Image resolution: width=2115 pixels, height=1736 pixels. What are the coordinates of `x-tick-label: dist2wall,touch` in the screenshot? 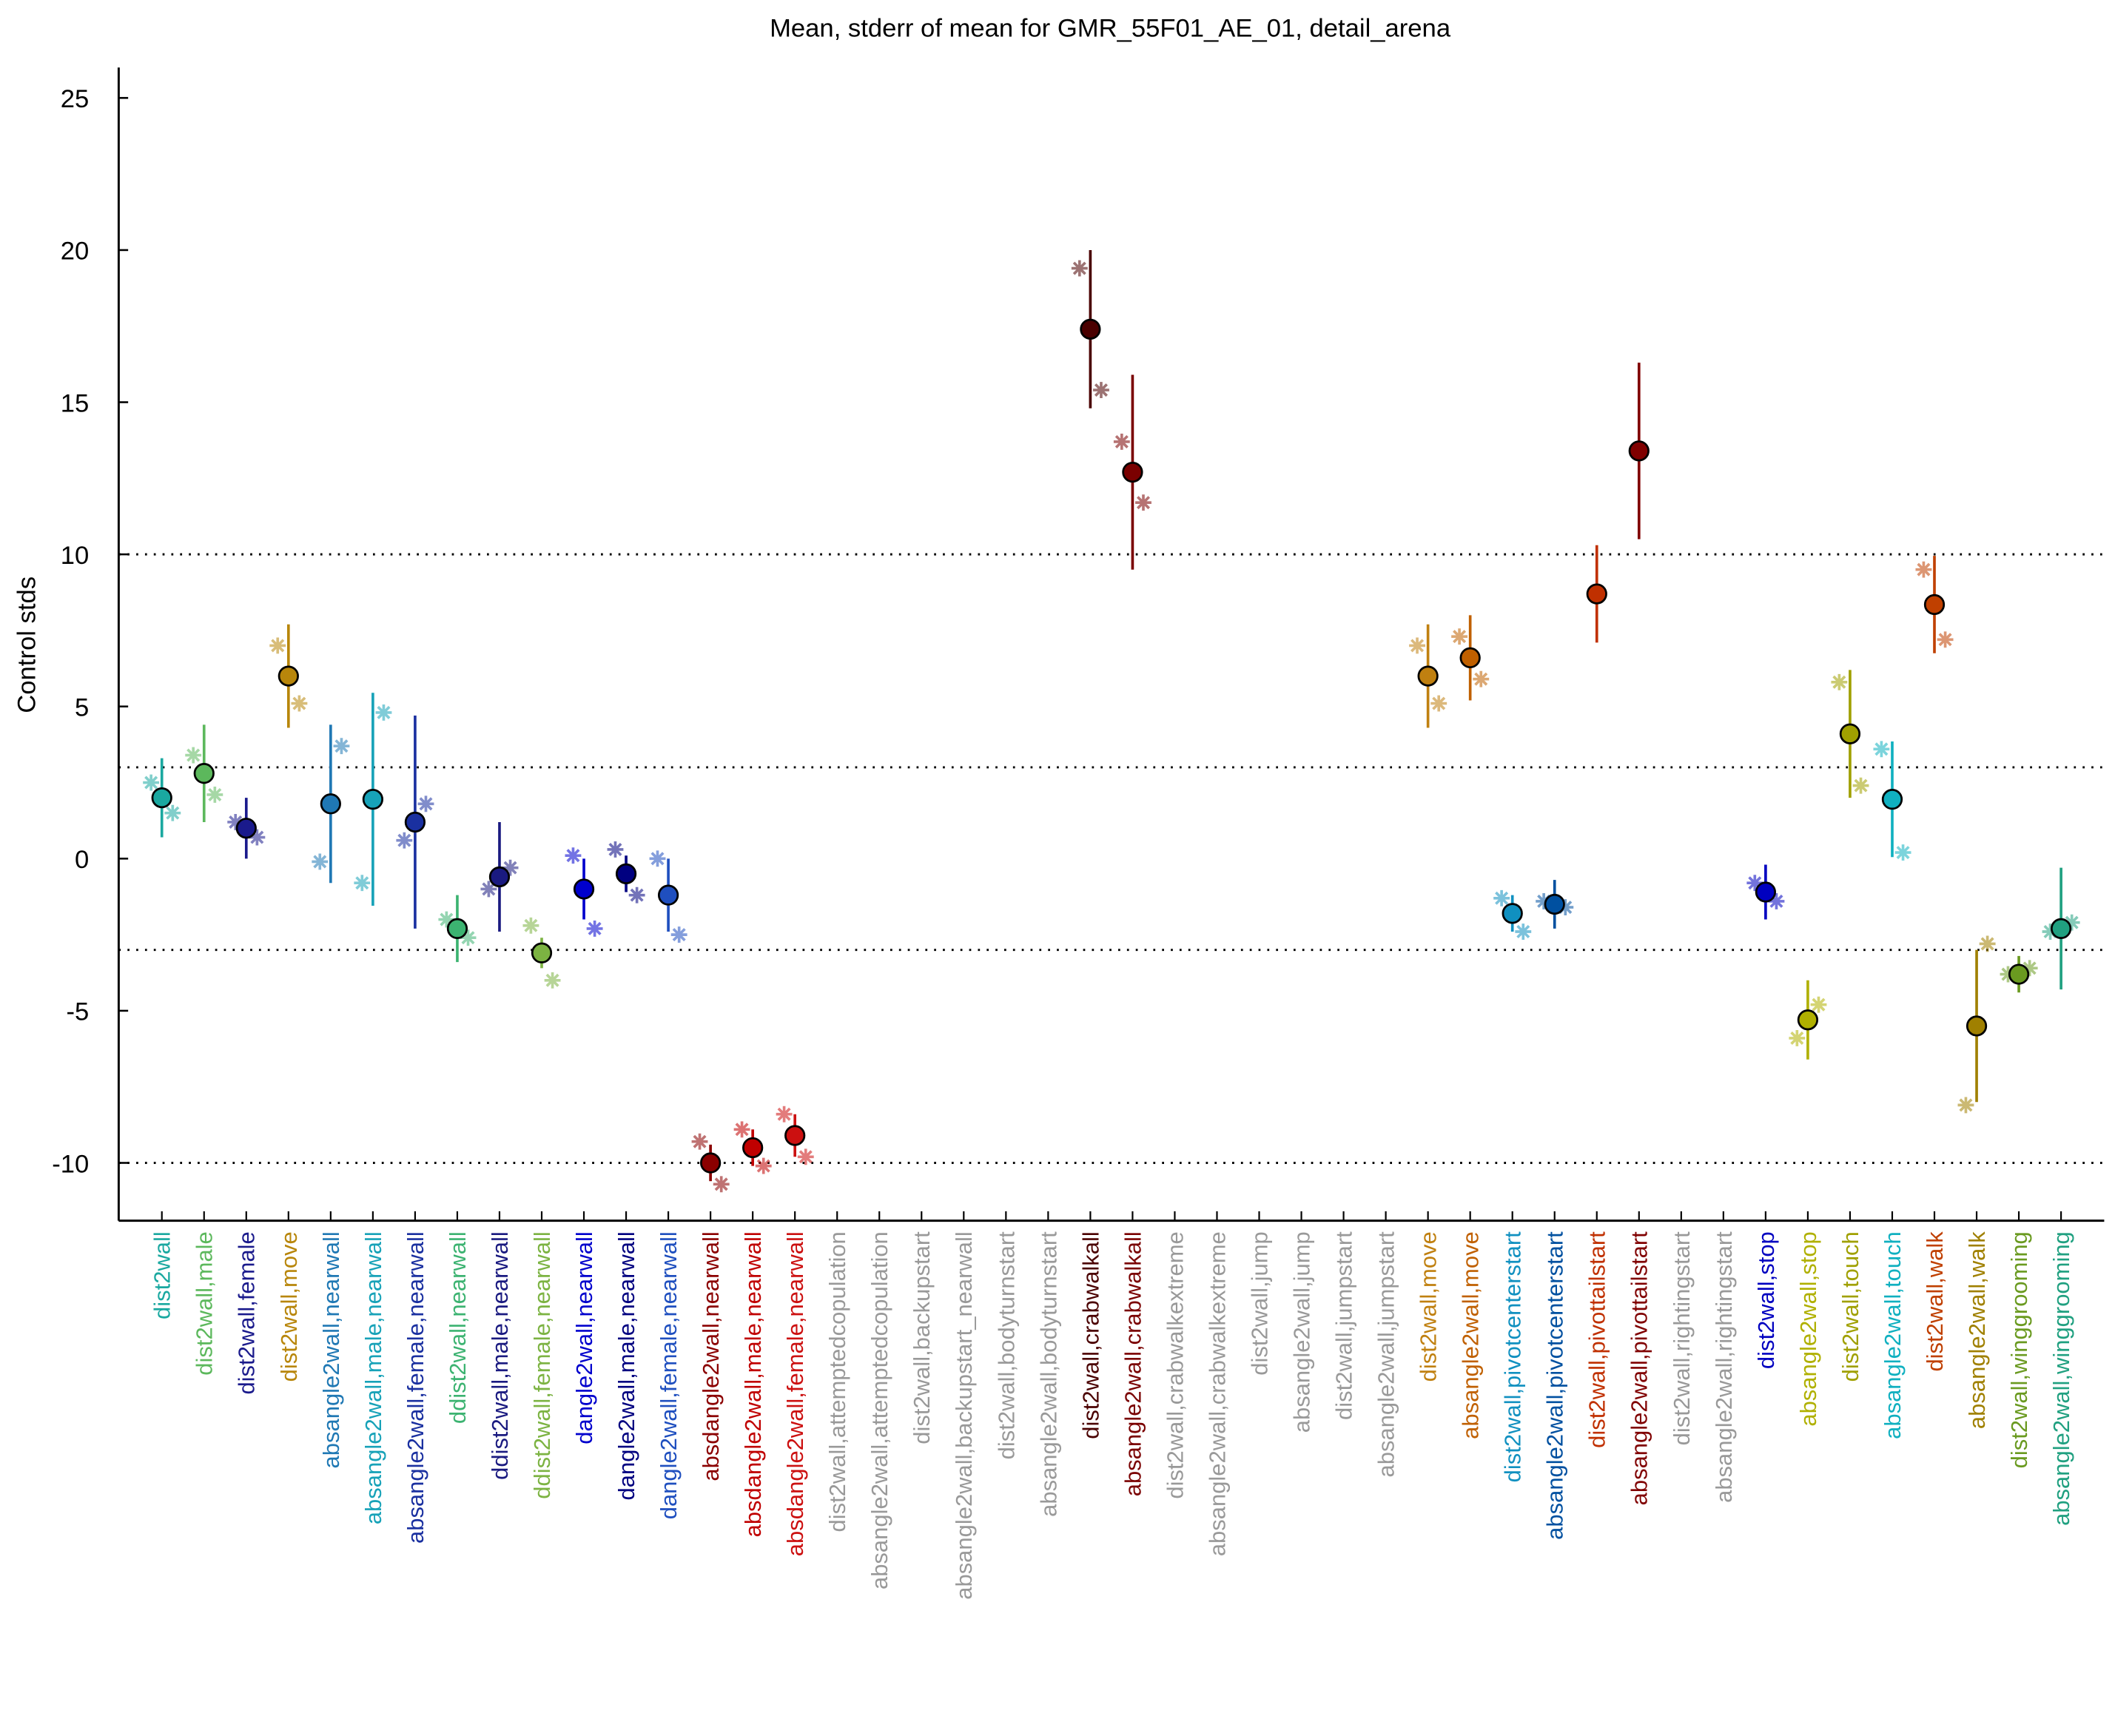 It's located at (1850, 1307).